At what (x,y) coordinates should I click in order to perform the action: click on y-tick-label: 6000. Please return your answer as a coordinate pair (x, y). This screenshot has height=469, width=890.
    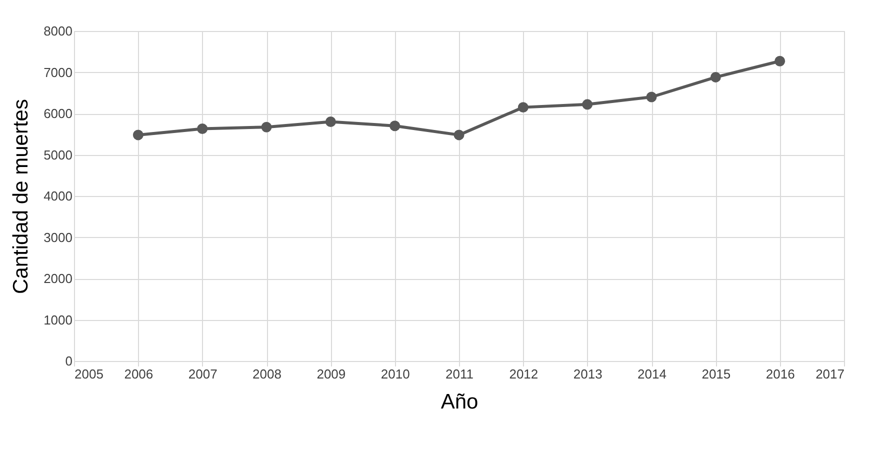
    Looking at the image, I should click on (58, 113).